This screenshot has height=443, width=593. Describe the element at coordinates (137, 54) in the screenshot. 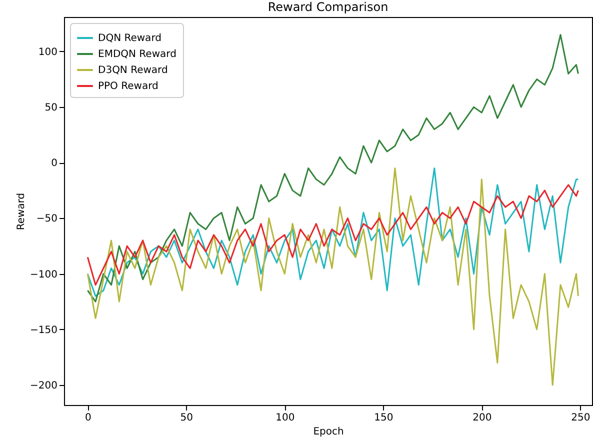

I see `legend-label: EMDQN Reward` at that location.